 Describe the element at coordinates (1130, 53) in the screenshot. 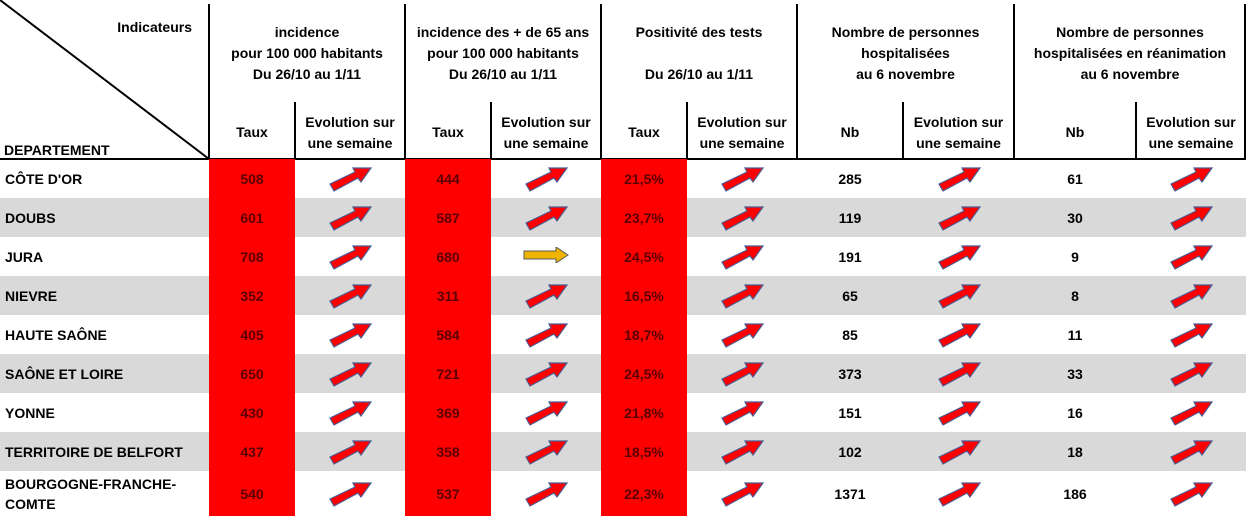

I see `group-header-line: hospitalisées en réanimation` at that location.